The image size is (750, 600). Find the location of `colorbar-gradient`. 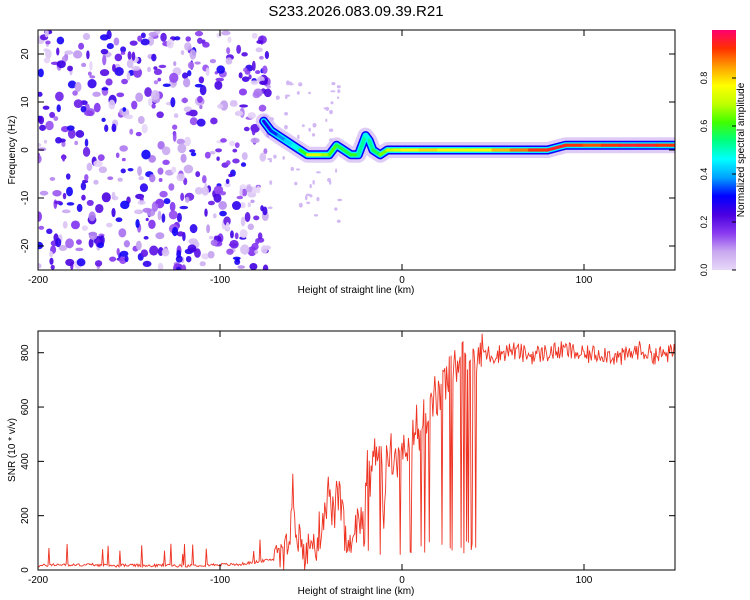

colorbar-gradient is located at coordinates (724, 150).